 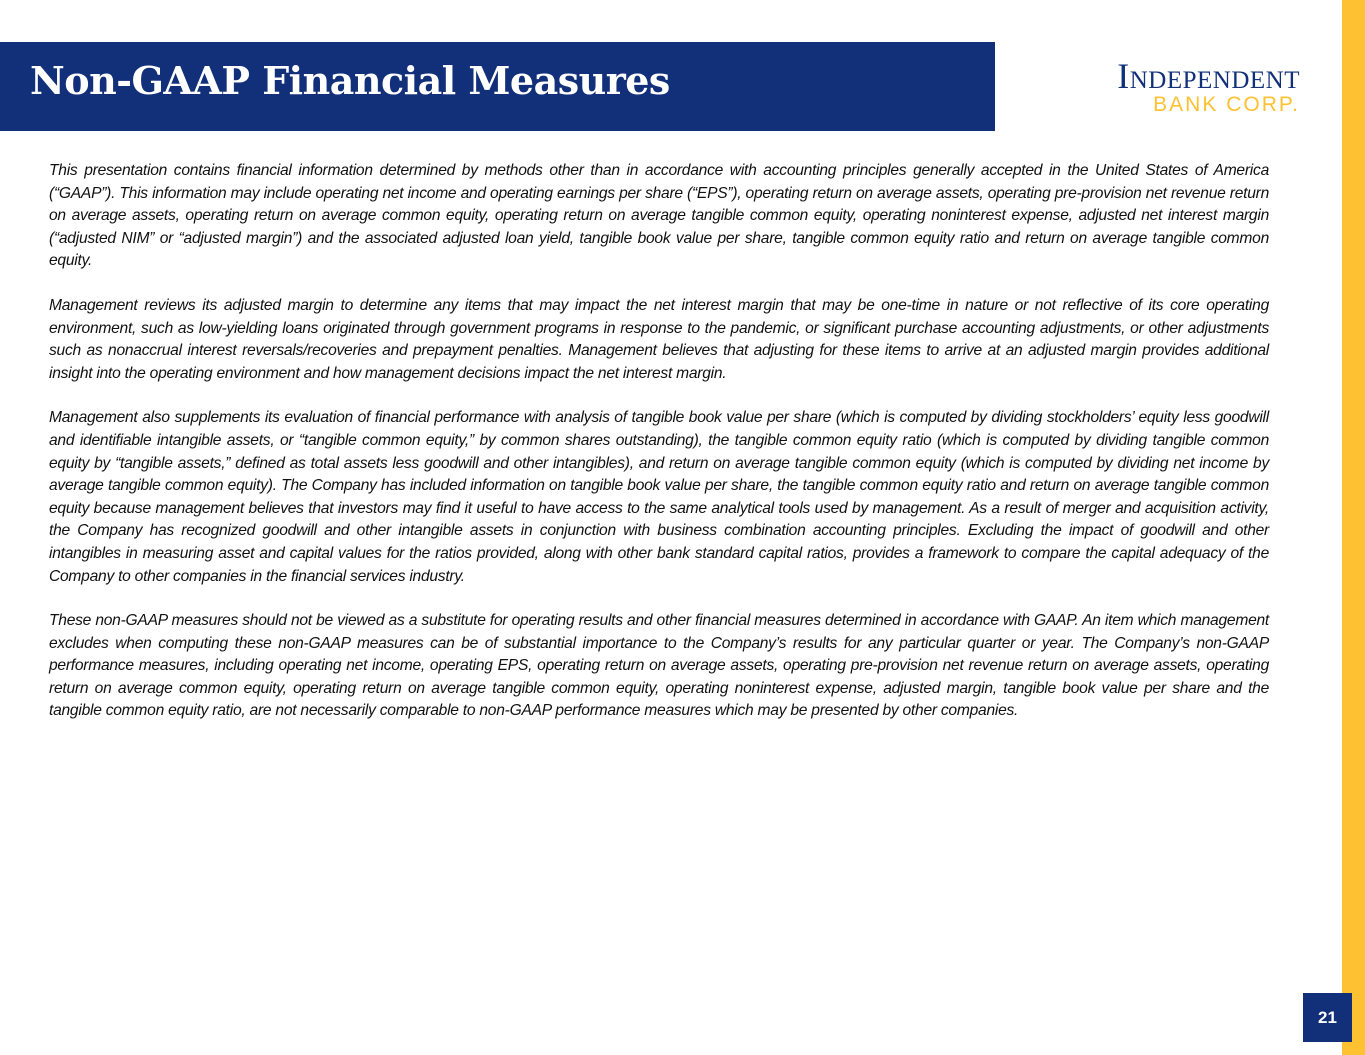 I want to click on page-title: Non-GAAP Financial Measures, so click(x=350, y=80).